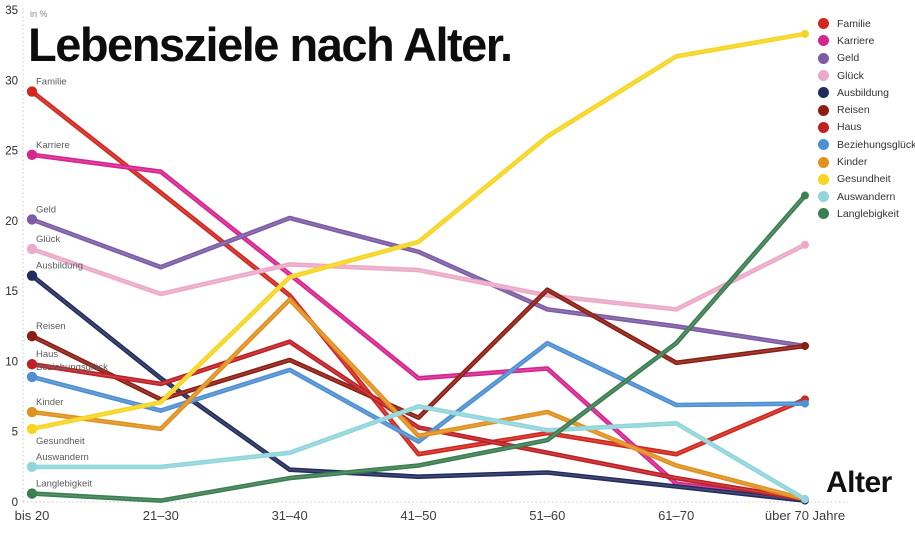 The height and width of the screenshot is (533, 915). What do you see at coordinates (72, 367) in the screenshot?
I see `series-inline-label: Beziehungsglück` at bounding box center [72, 367].